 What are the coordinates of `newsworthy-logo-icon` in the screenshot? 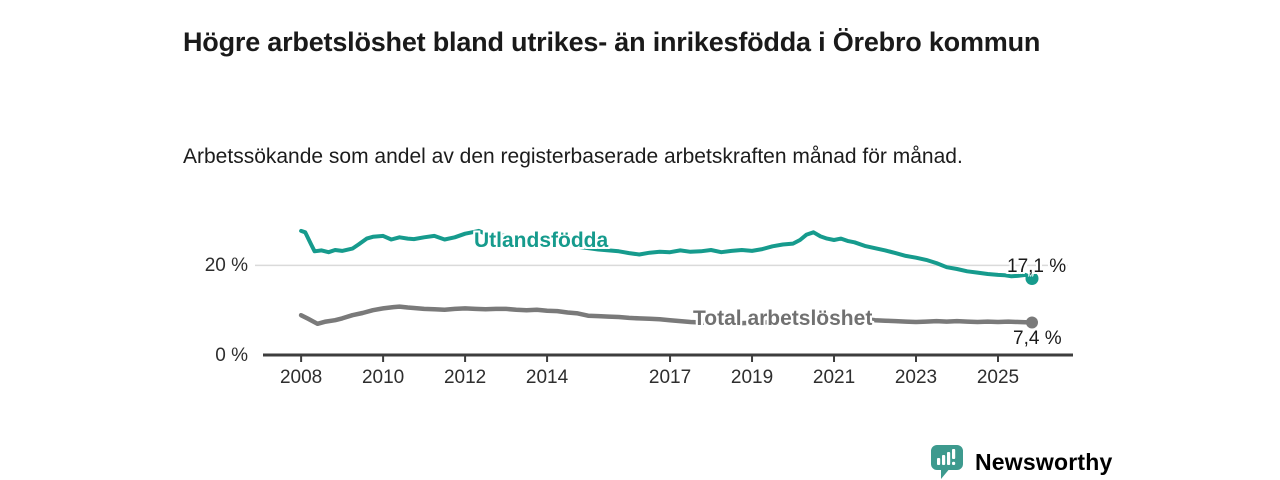 It's located at (947, 462).